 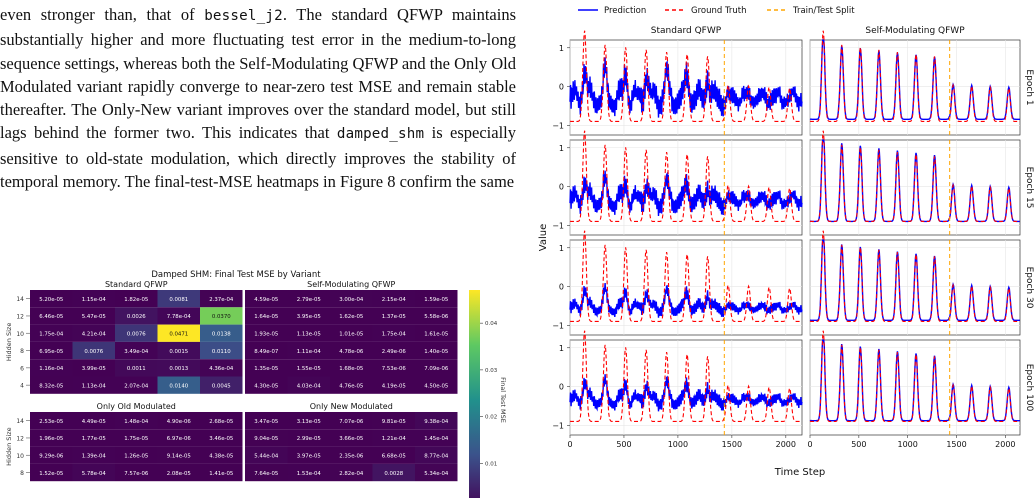 What do you see at coordinates (436, 422) in the screenshot?
I see `heatmap-cell-value: 9.38e-04` at bounding box center [436, 422].